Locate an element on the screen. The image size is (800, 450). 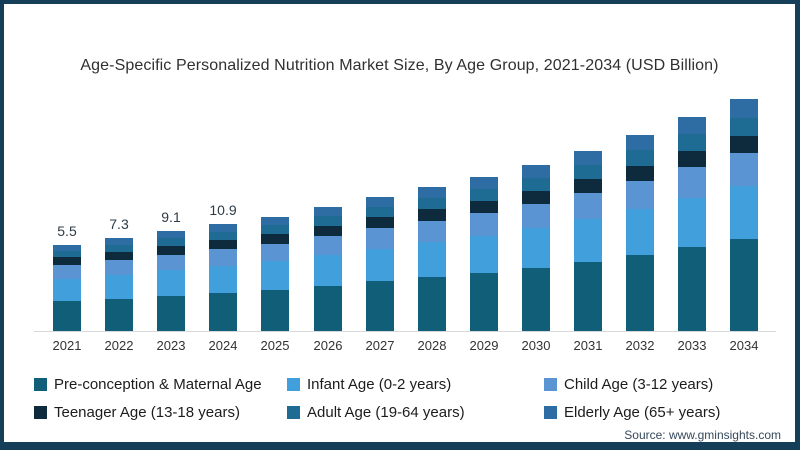
bar-2022 is located at coordinates (119, 284).